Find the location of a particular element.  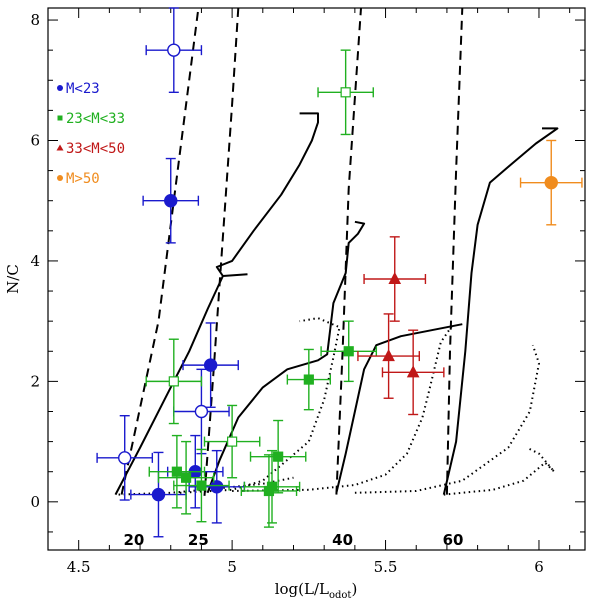

y-tick-label: 0 is located at coordinates (35, 502).